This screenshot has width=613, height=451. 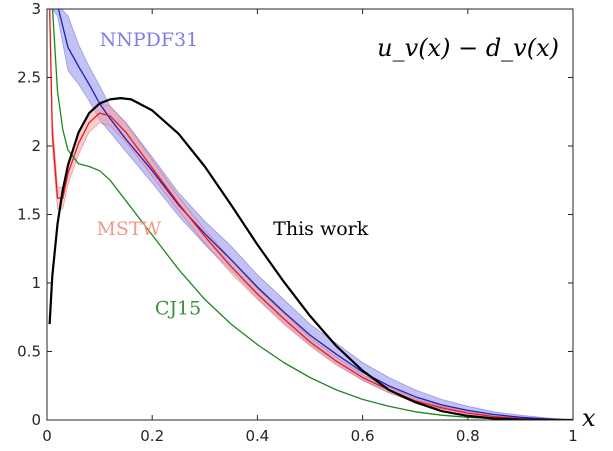 What do you see at coordinates (257, 436) in the screenshot?
I see `x-tick-label: 0.4` at bounding box center [257, 436].